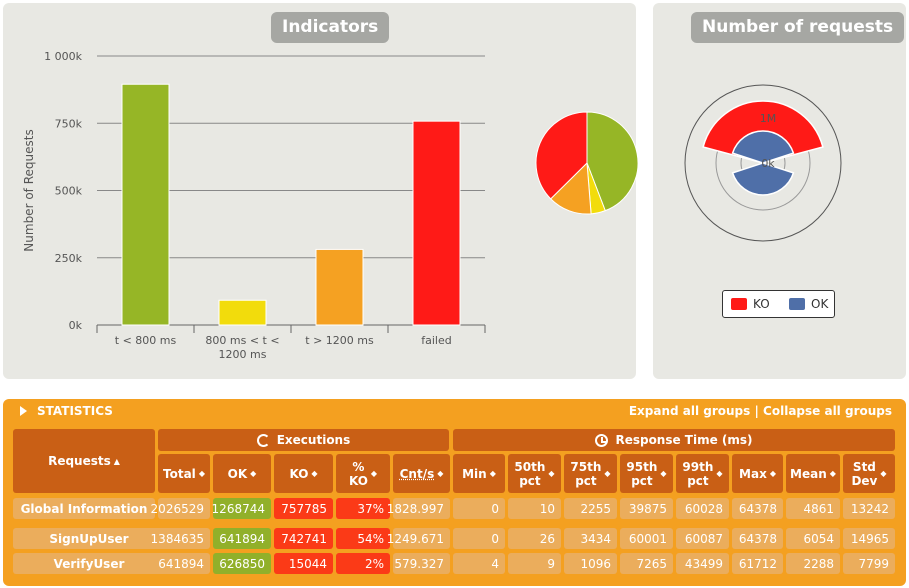 Image resolution: width=909 pixels, height=588 pixels. Describe the element at coordinates (750, 304) in the screenshot. I see `legend-item-ko: KO` at that location.